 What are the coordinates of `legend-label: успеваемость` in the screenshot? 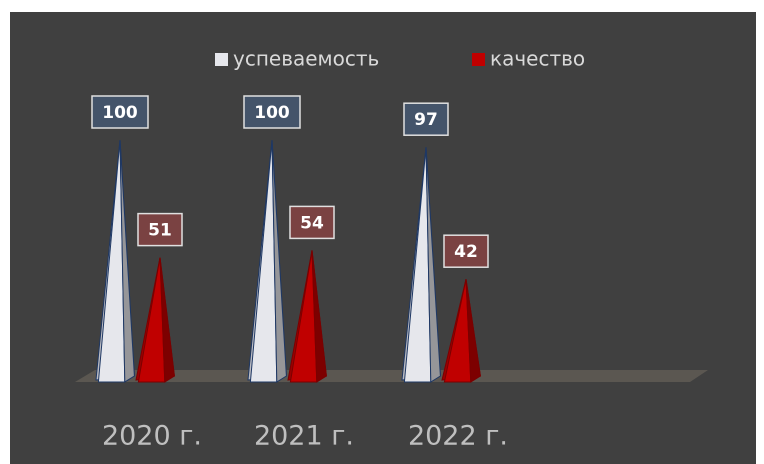 It's located at (306, 59).